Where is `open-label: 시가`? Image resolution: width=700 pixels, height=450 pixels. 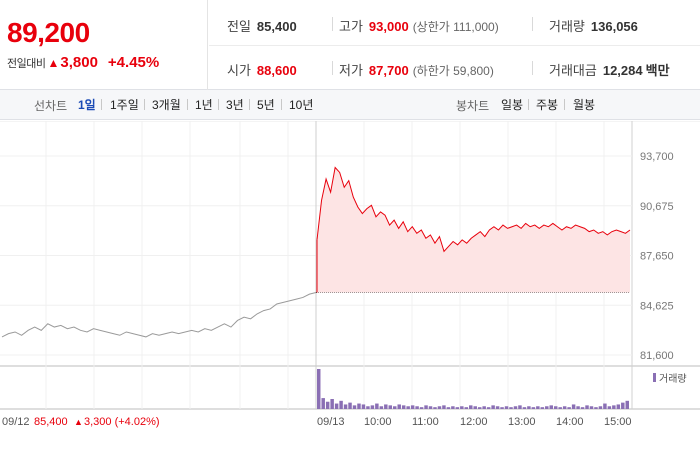 open-label: 시가 is located at coordinates (239, 70).